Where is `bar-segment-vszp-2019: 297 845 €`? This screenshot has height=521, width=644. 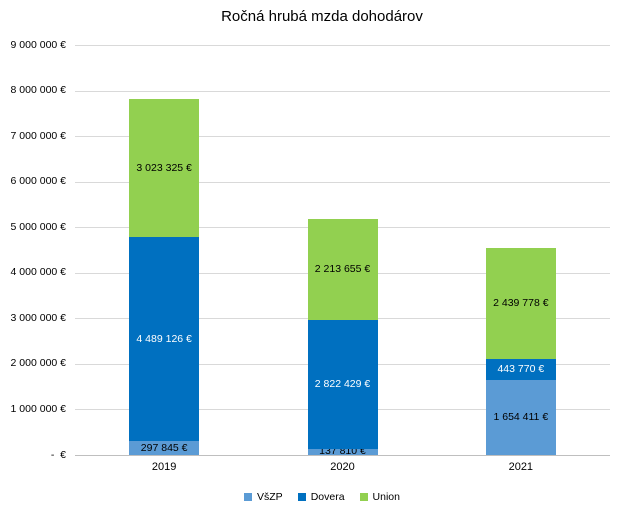 bar-segment-vszp-2019: 297 845 € is located at coordinates (164, 448).